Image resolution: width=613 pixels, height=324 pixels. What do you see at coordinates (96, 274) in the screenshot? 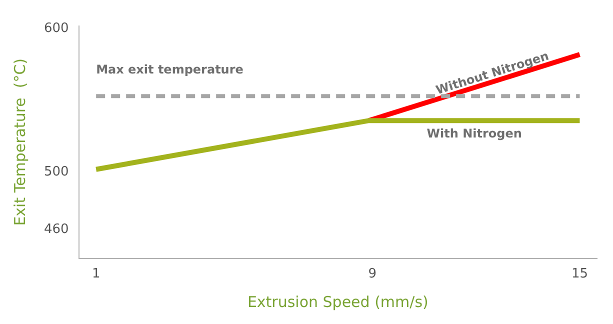
I see `x-tick-label: 1` at bounding box center [96, 274].